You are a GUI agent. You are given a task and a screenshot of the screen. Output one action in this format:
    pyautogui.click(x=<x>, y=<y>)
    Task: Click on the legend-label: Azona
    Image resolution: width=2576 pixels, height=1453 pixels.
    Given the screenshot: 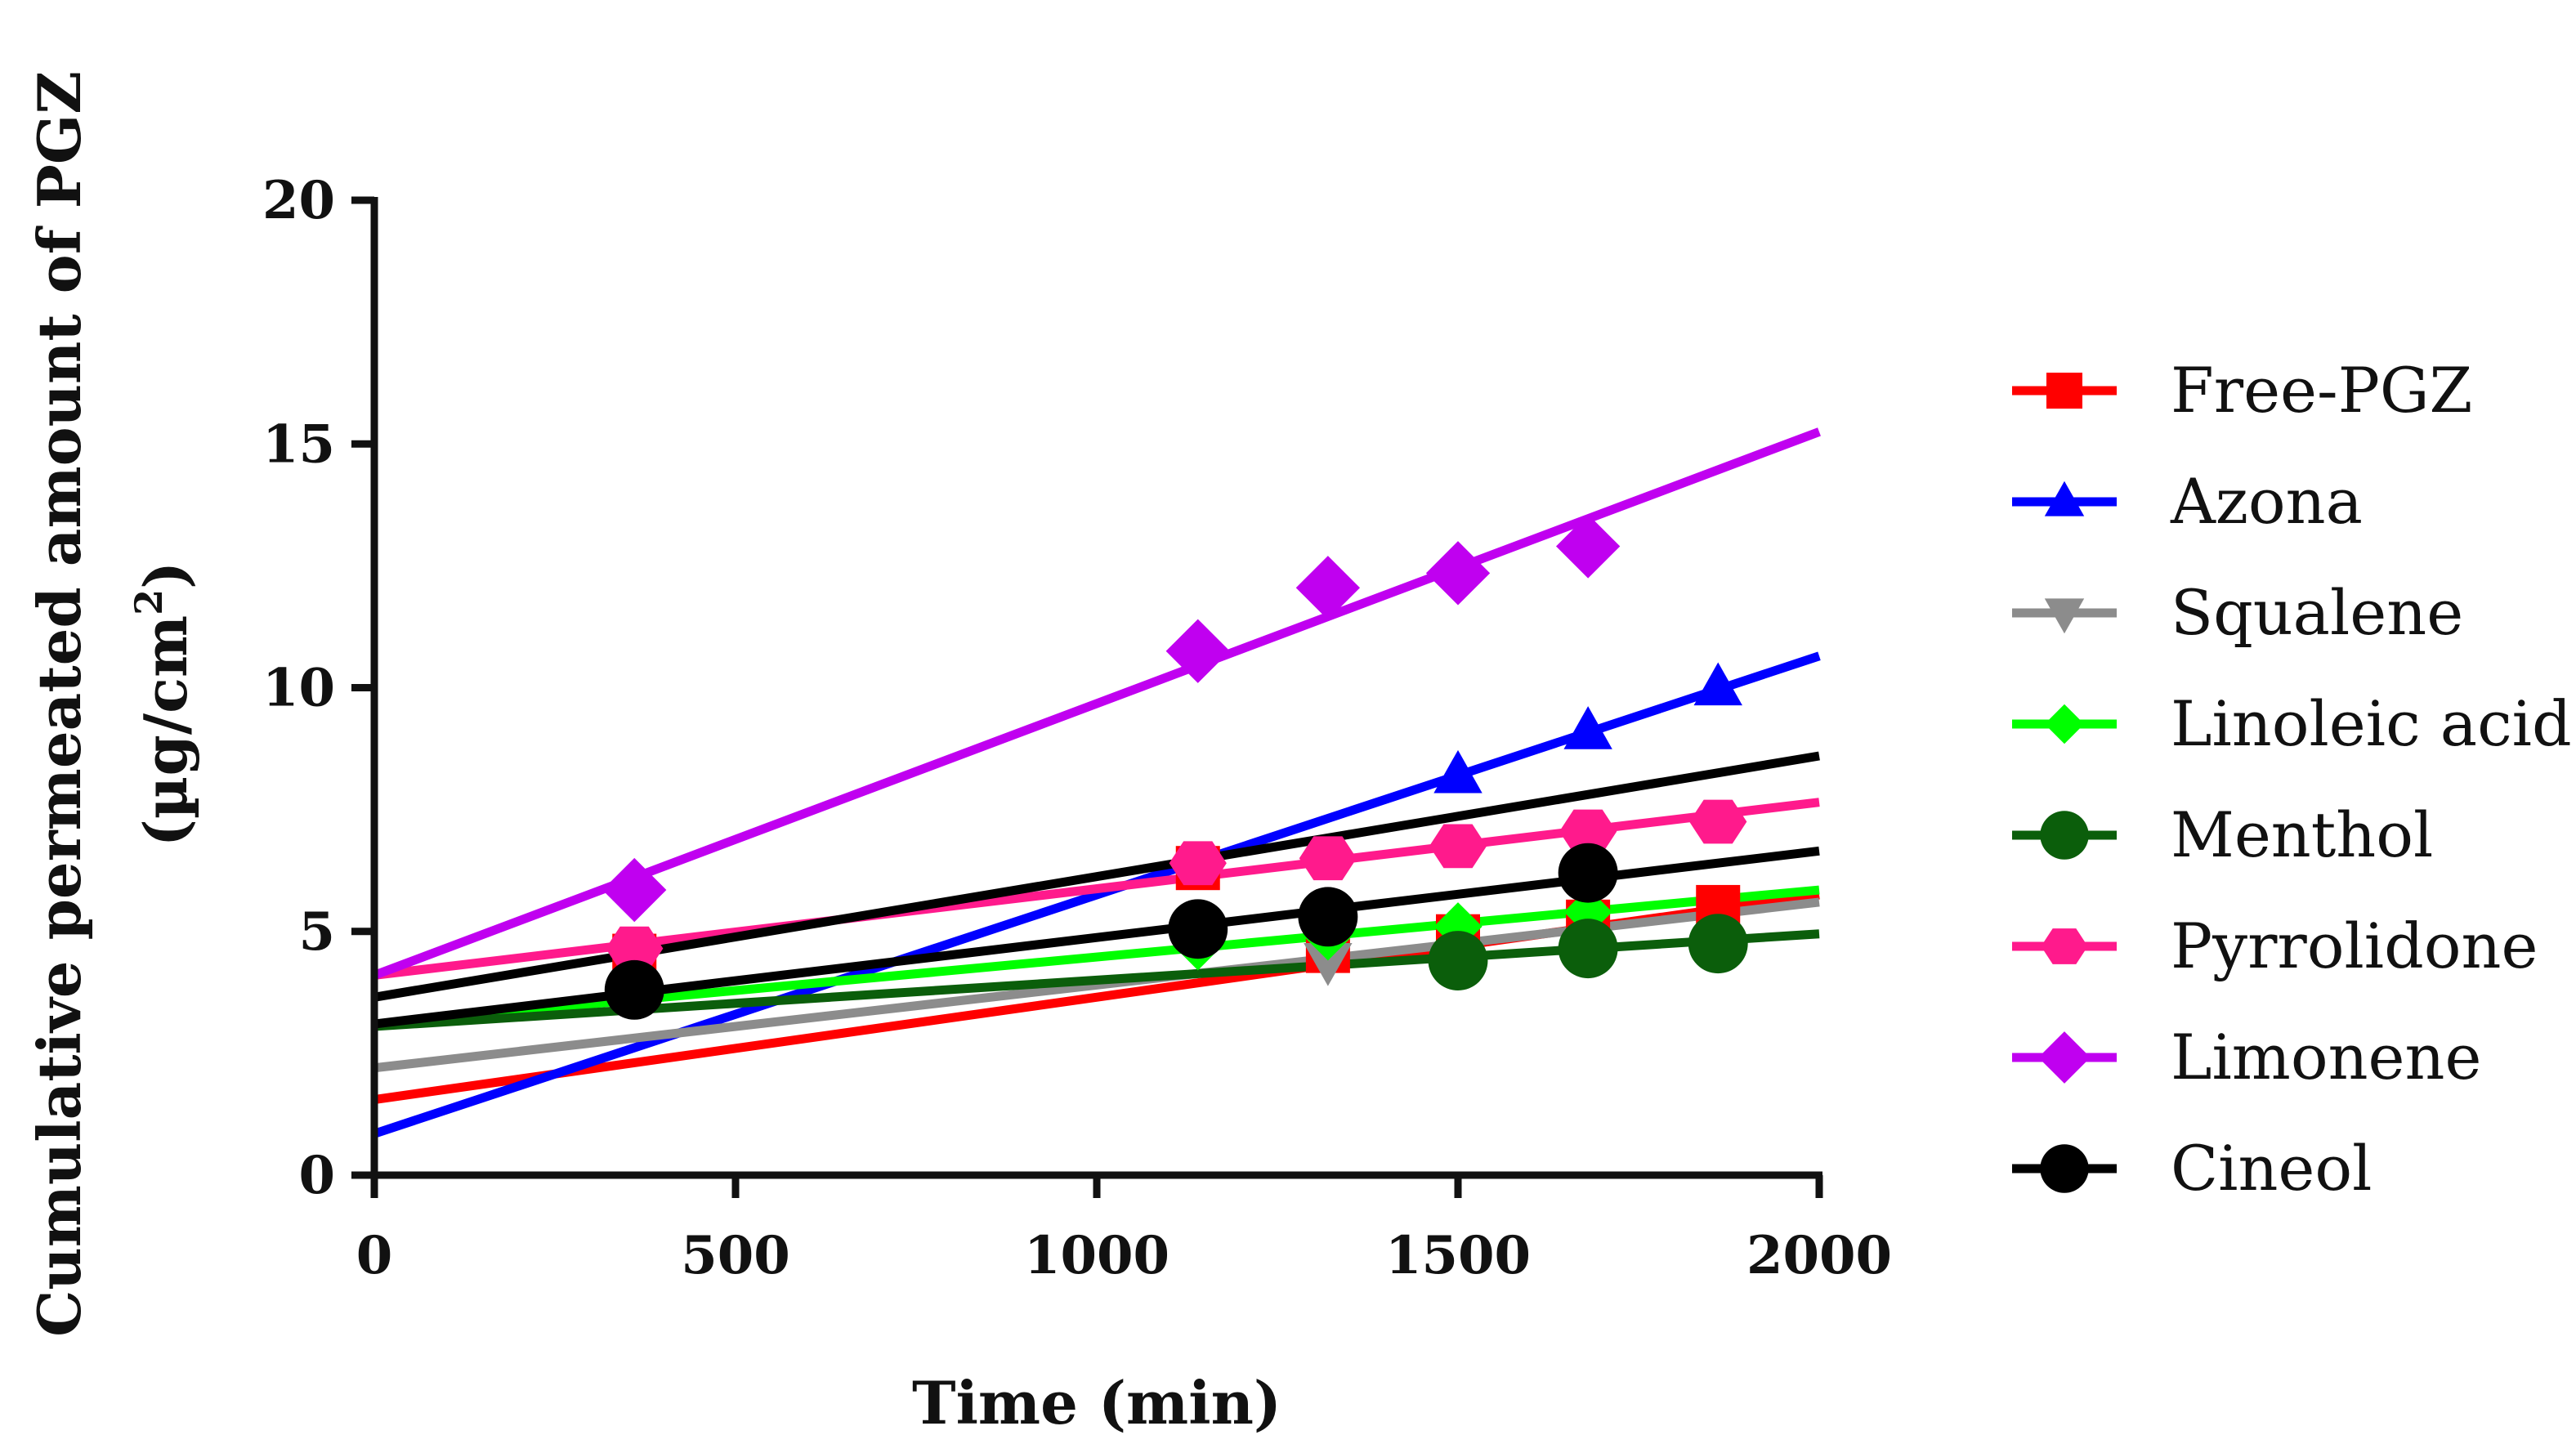 What is the action you would take?
    pyautogui.click(x=2266, y=502)
    